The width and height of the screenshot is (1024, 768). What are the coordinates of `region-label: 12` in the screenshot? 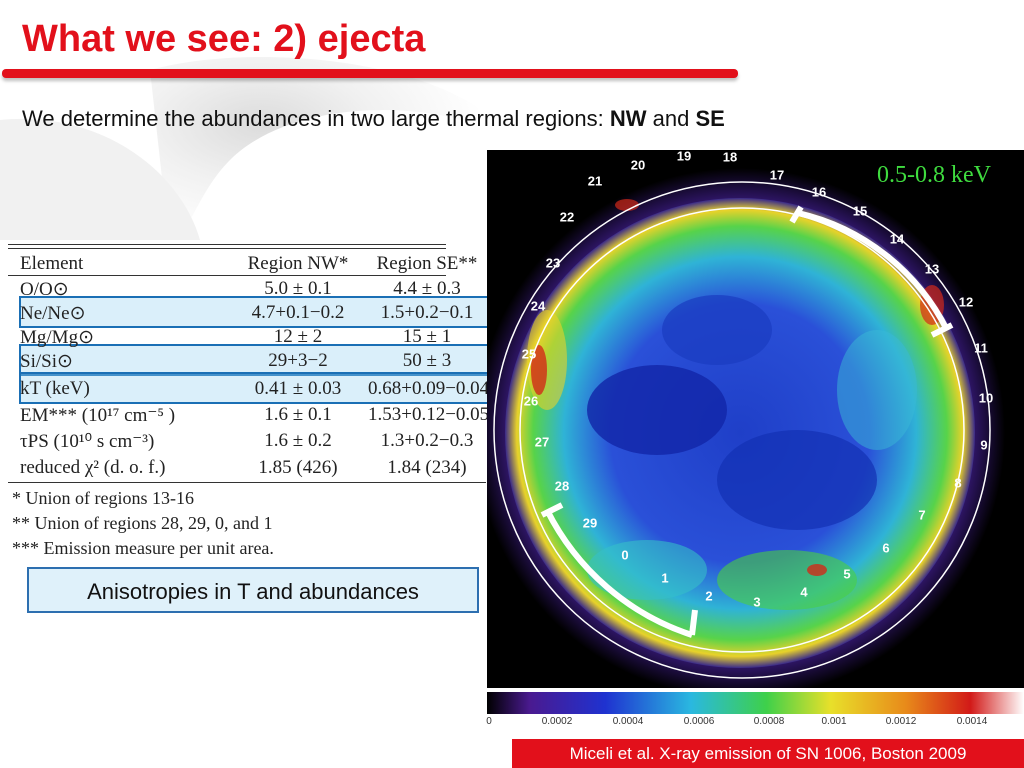 It's located at (966, 302).